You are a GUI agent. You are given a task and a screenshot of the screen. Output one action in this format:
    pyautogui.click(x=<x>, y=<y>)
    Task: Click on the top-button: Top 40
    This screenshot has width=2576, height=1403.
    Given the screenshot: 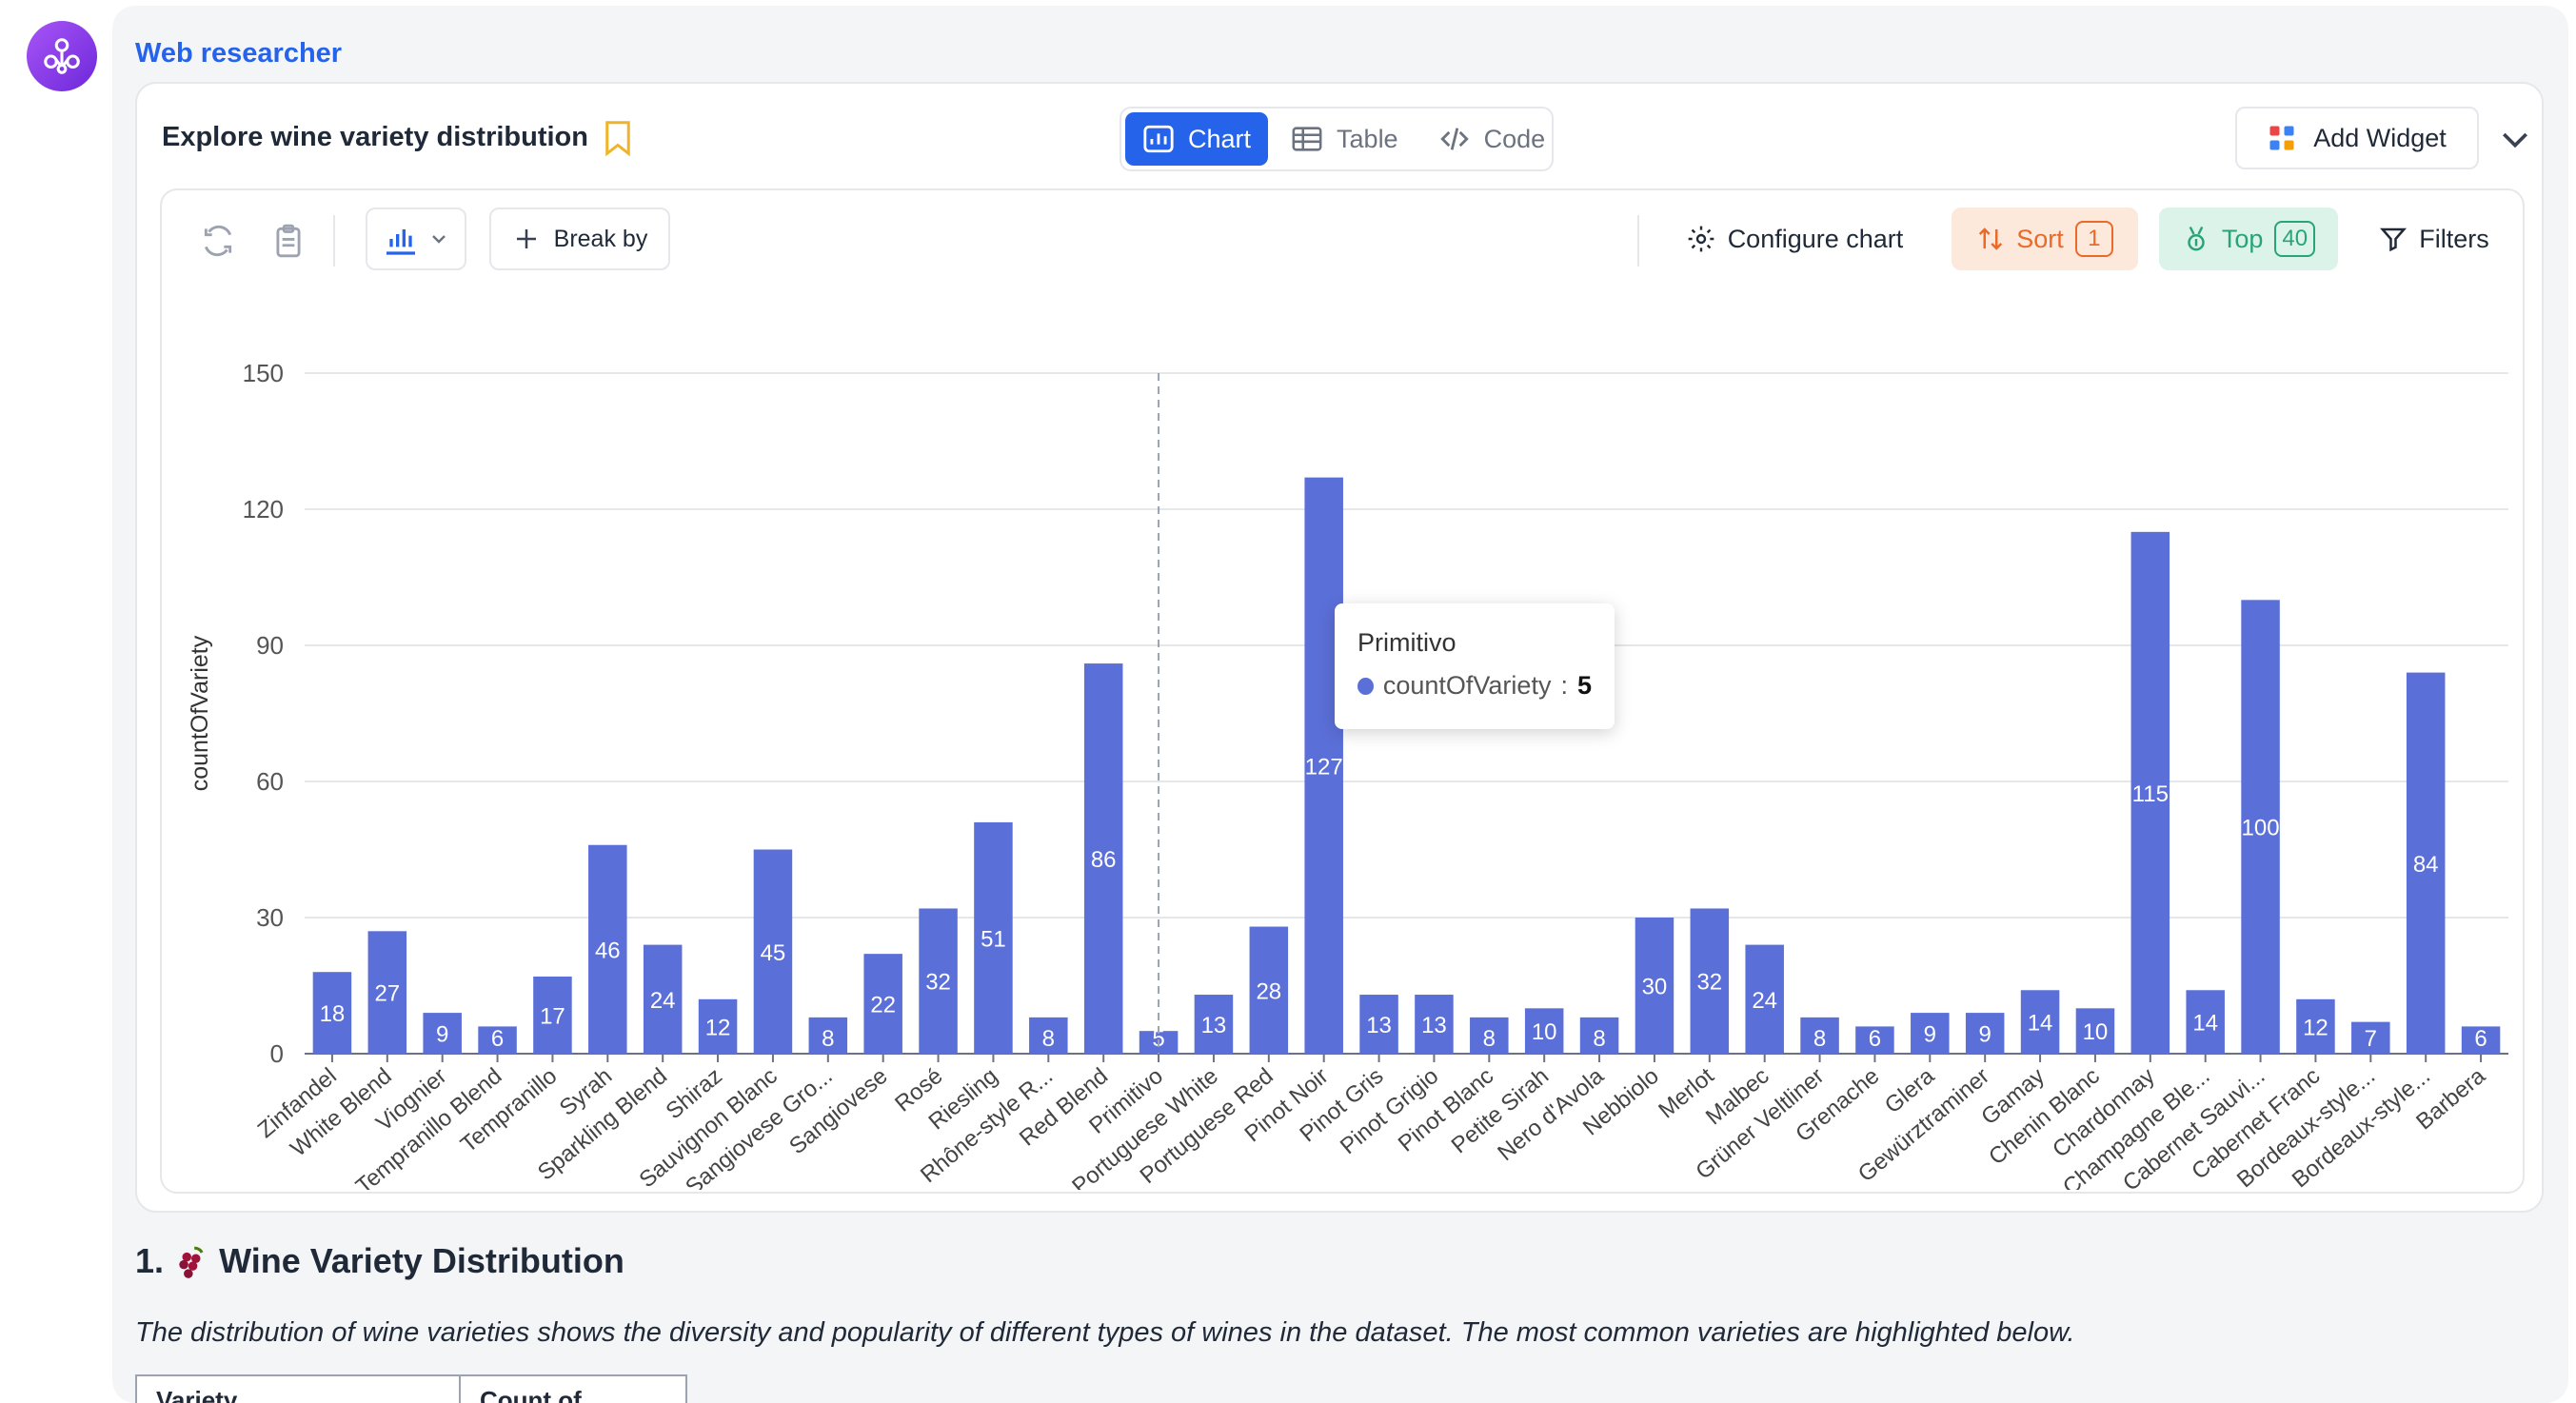 What is the action you would take?
    pyautogui.click(x=2248, y=239)
    